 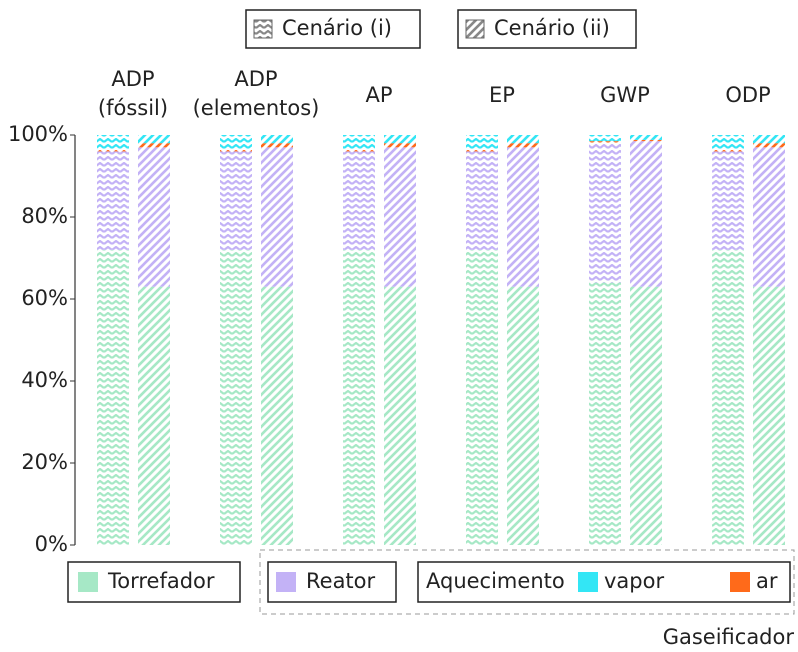 I want to click on y-tick-label: 0%, so click(x=51, y=544).